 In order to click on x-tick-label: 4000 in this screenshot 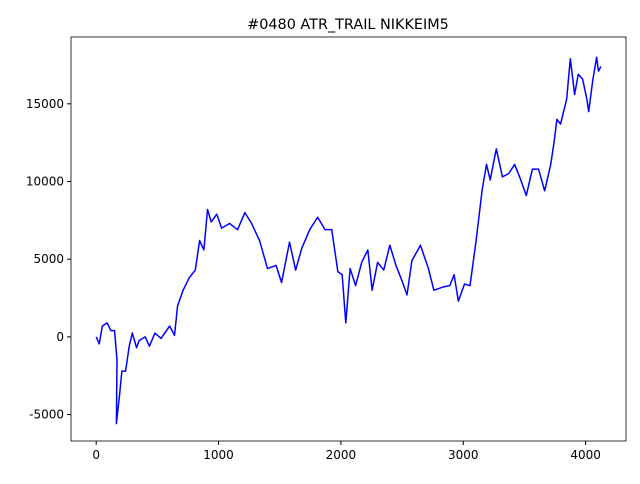, I will do `click(585, 455)`.